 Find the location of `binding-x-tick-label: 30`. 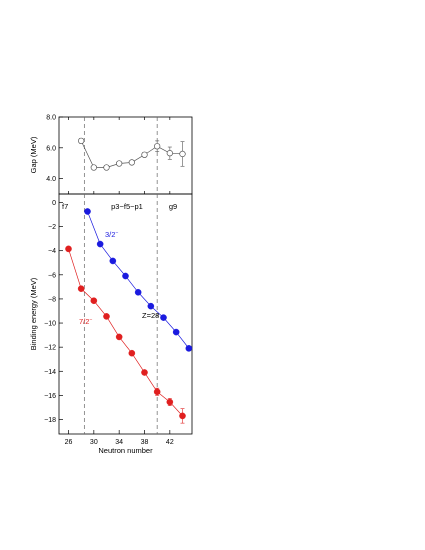

binding-x-tick-label: 30 is located at coordinates (94, 442).